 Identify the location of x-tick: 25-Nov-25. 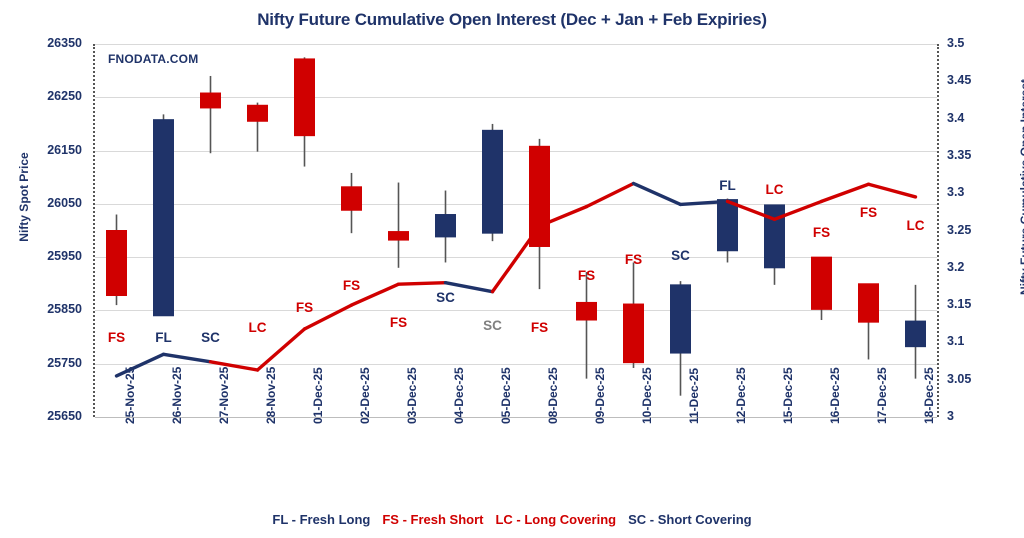
(129, 395).